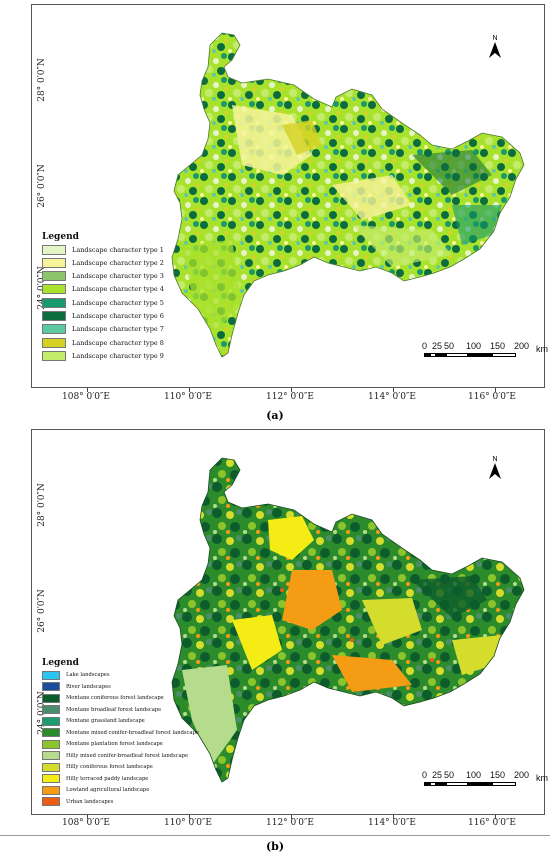  I want to click on legend-item: Landscape character type 4, so click(103, 289).